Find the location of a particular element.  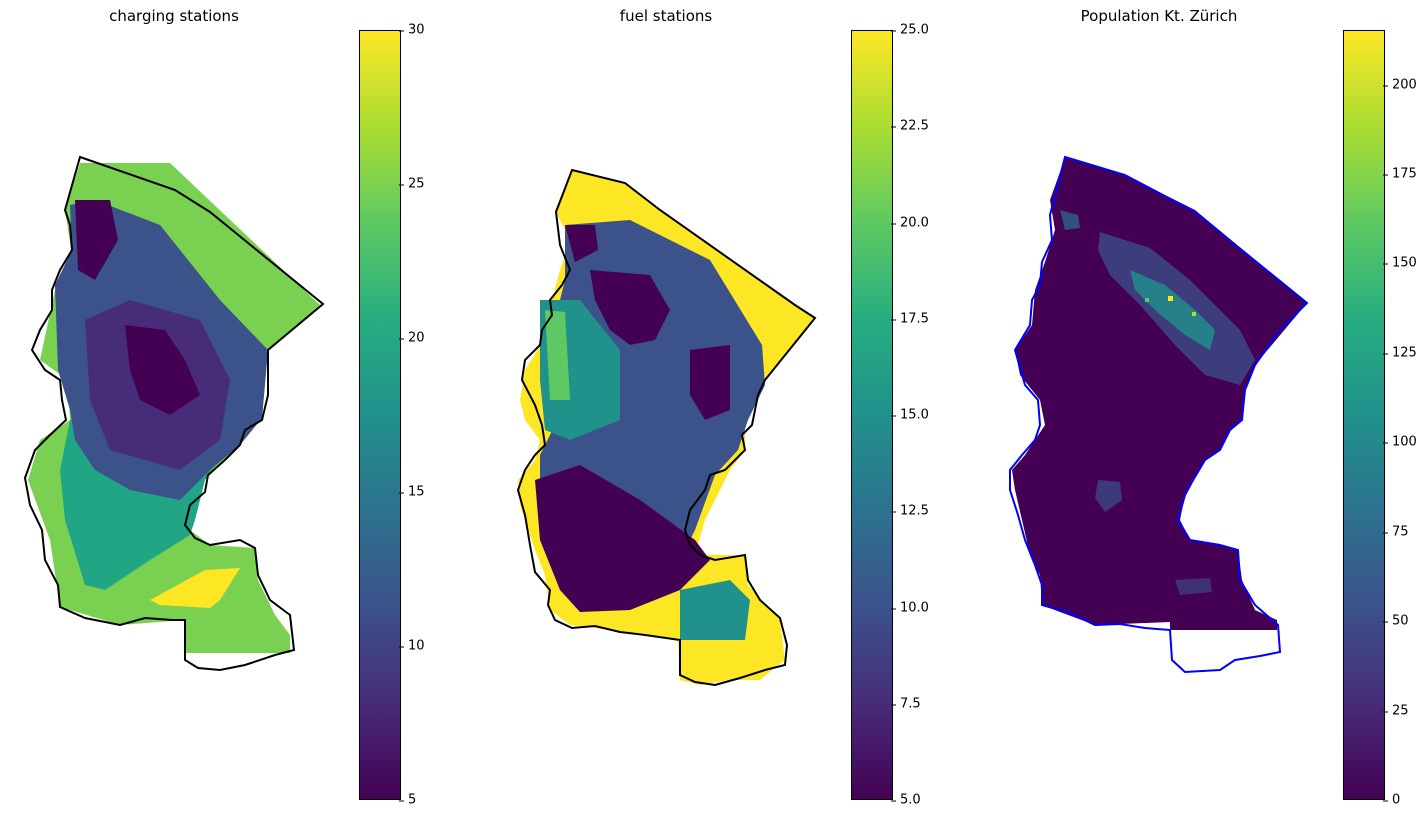

panel-title: charging stations is located at coordinates (174, 16).